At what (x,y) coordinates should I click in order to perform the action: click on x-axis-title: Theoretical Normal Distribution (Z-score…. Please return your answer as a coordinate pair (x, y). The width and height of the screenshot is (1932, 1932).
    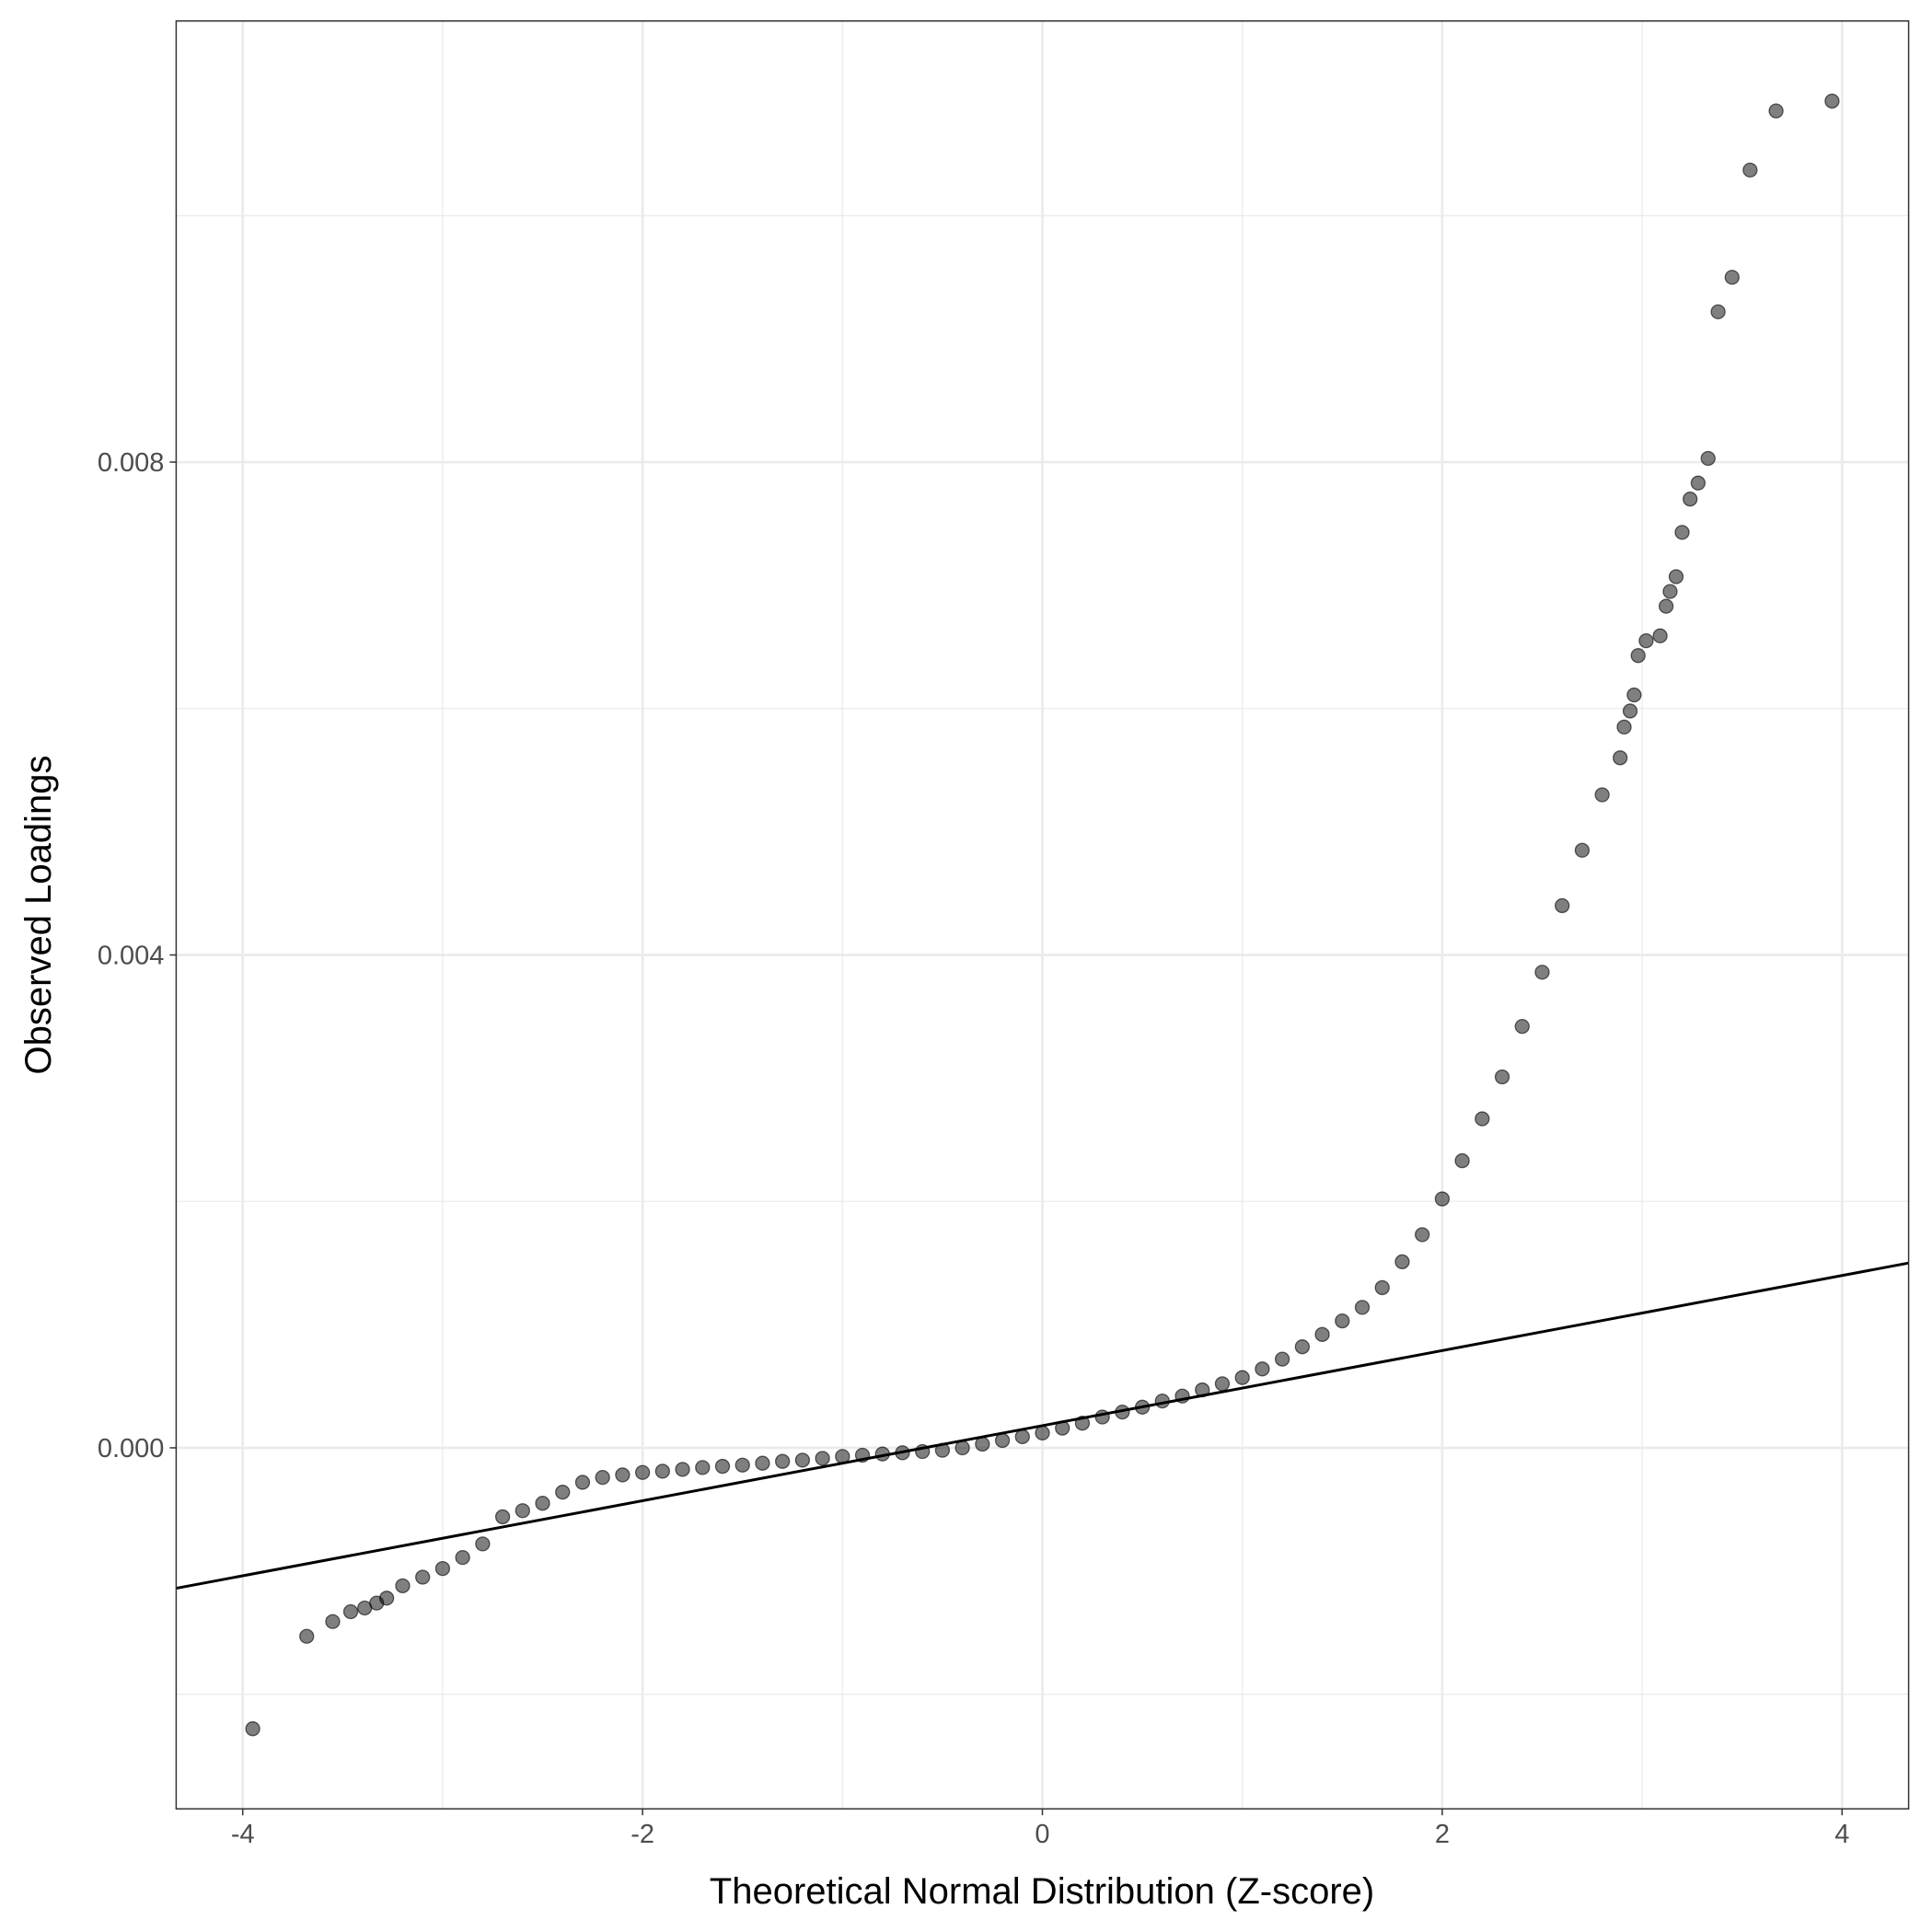
    Looking at the image, I should click on (1042, 1892).